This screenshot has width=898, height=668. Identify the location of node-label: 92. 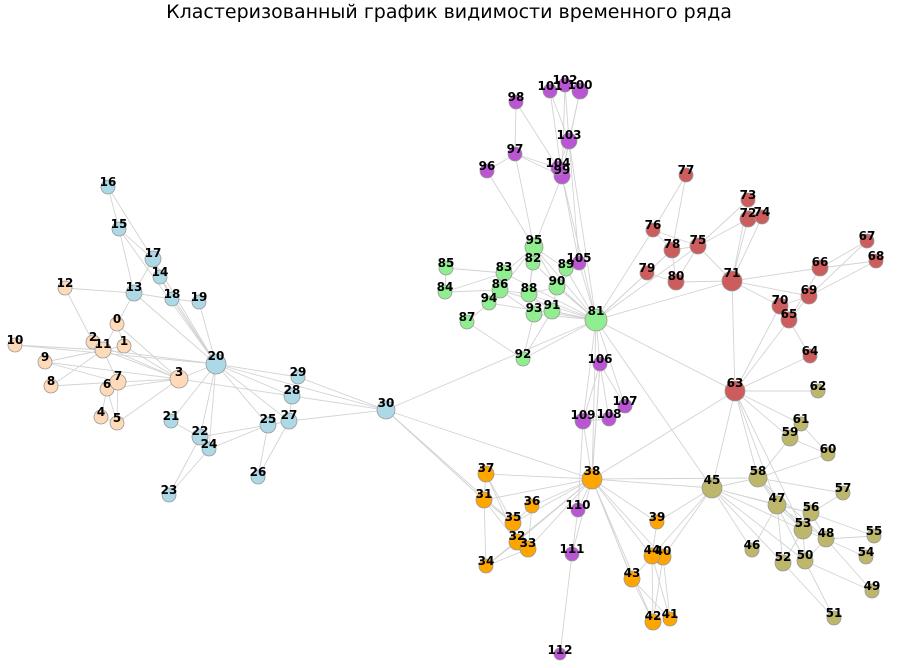
(523, 354).